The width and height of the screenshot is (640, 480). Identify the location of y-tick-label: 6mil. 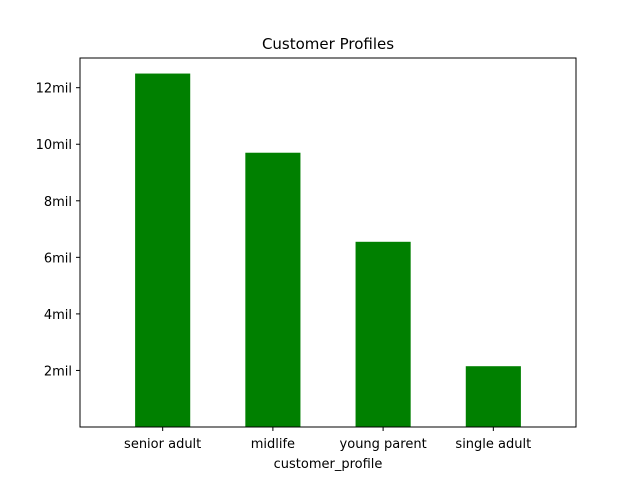
(58, 258).